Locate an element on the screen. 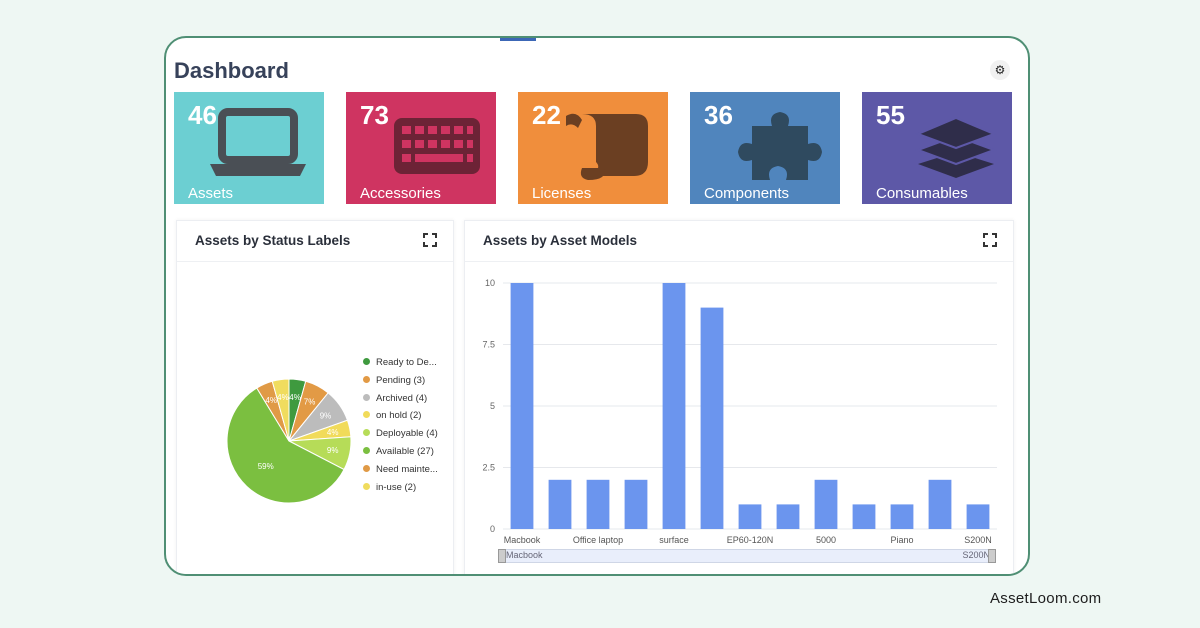 Image resolution: width=1200 pixels, height=628 pixels. status-pie-chart: 4%7%9%4%9%59%4% 4% is located at coordinates (289, 441).